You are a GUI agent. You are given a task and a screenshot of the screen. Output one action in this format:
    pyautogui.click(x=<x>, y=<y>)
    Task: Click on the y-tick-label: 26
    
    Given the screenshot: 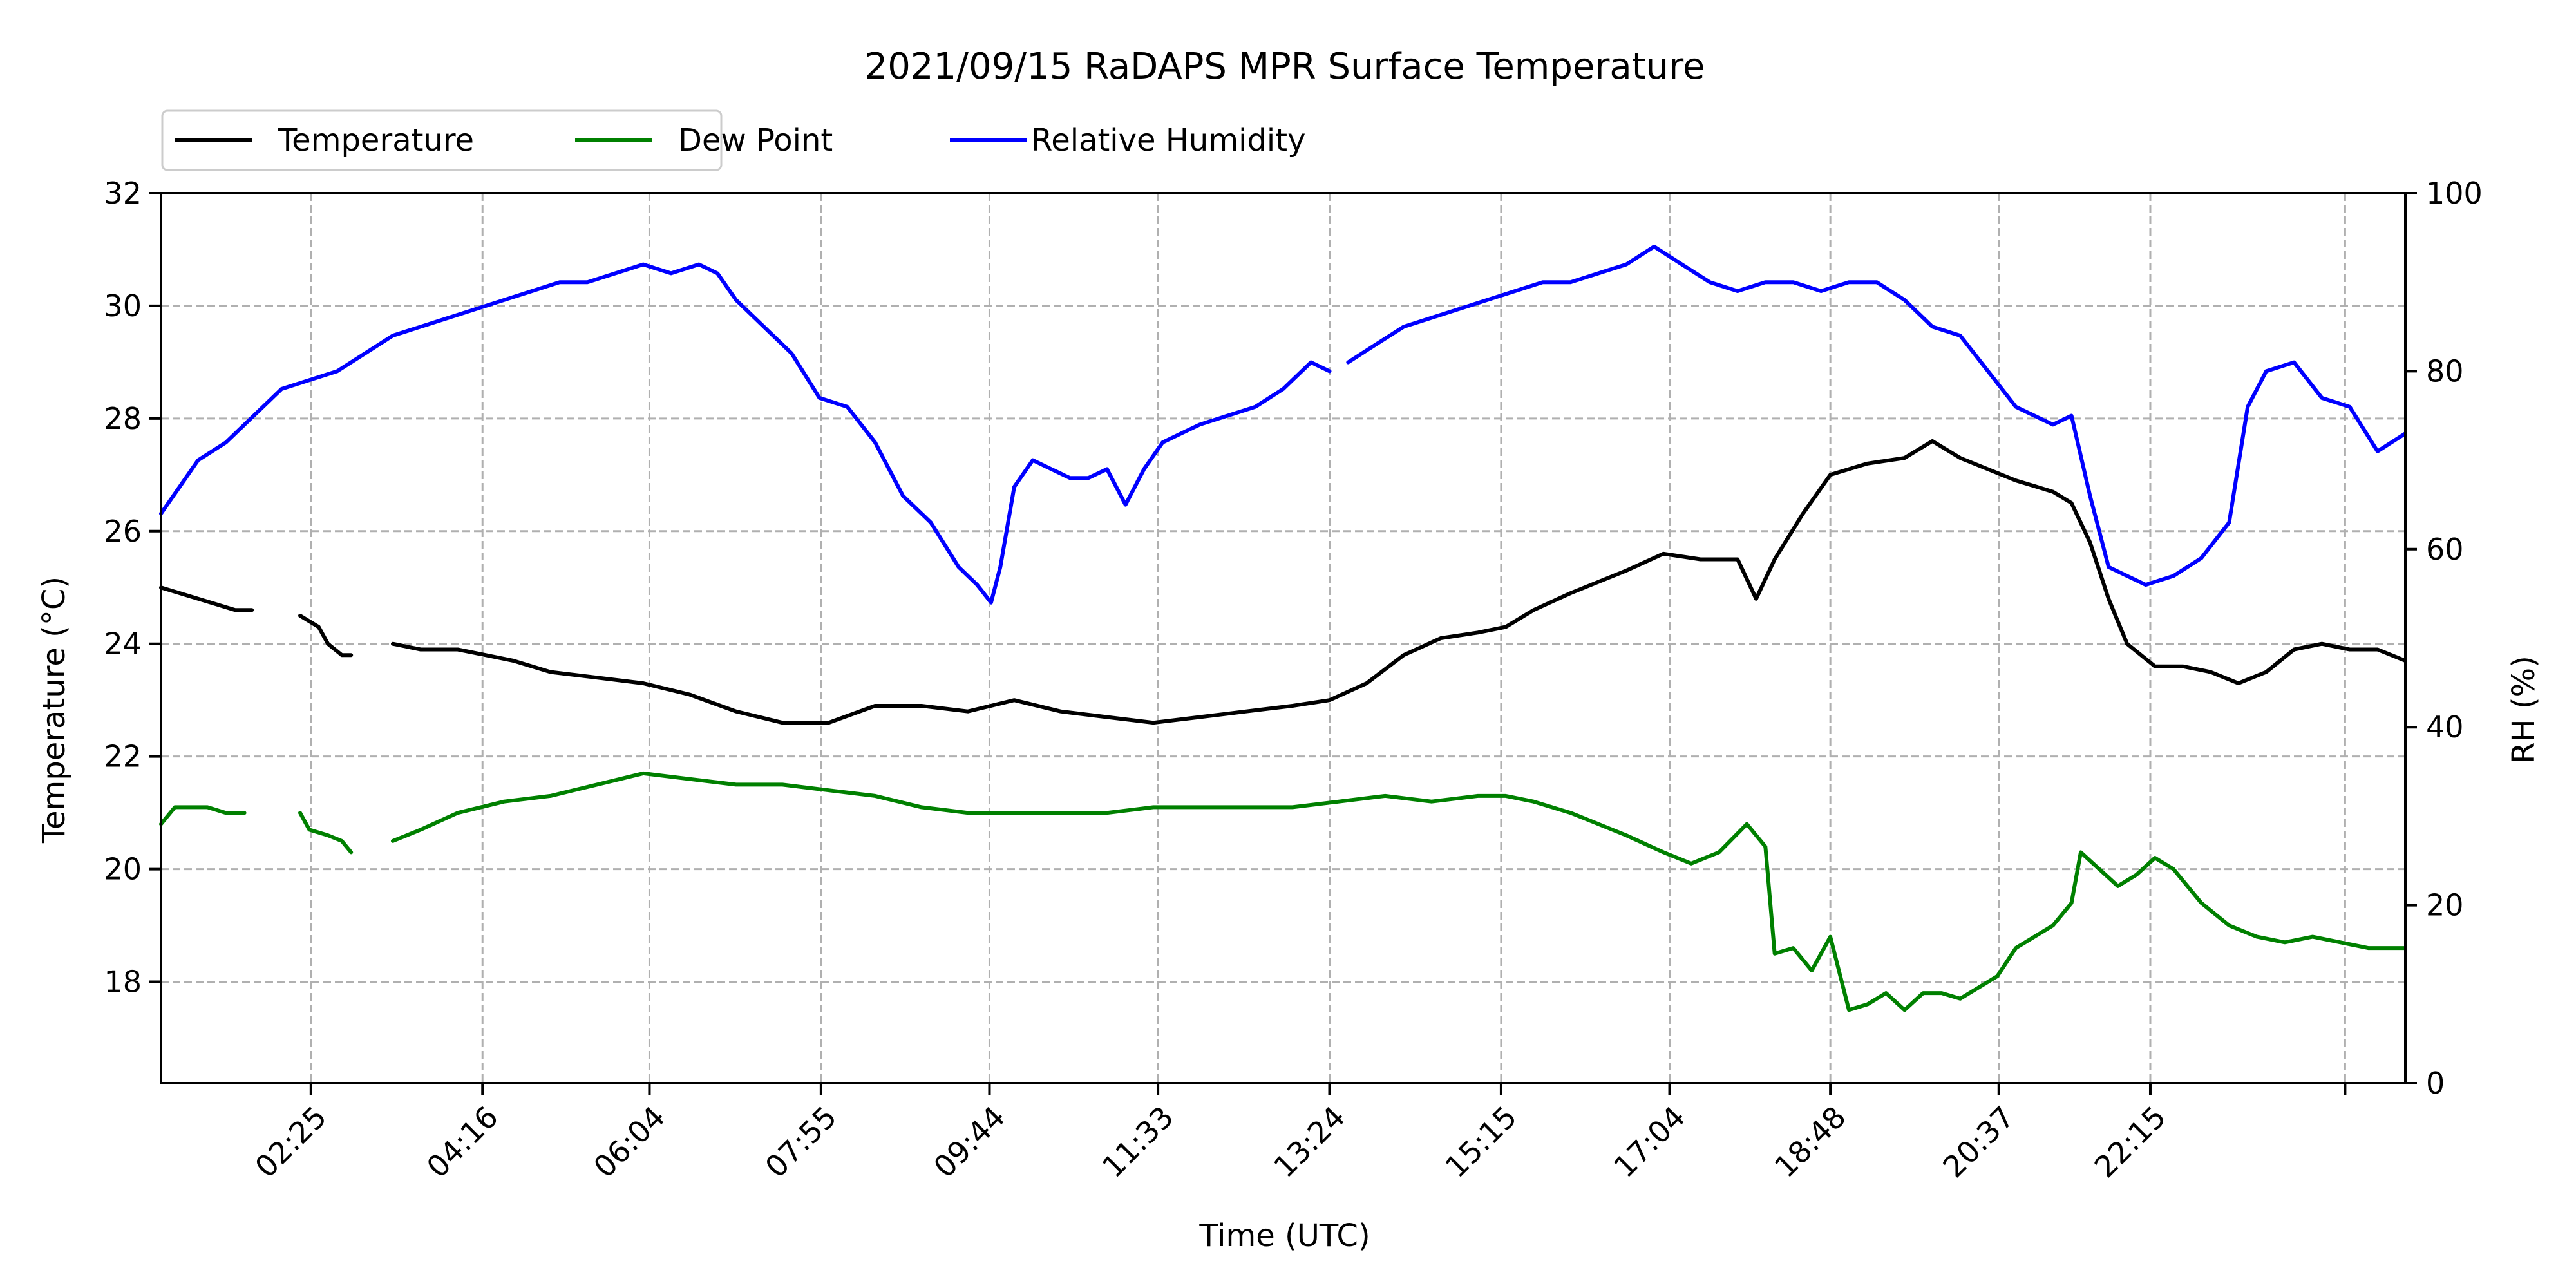 What is the action you would take?
    pyautogui.click(x=123, y=531)
    